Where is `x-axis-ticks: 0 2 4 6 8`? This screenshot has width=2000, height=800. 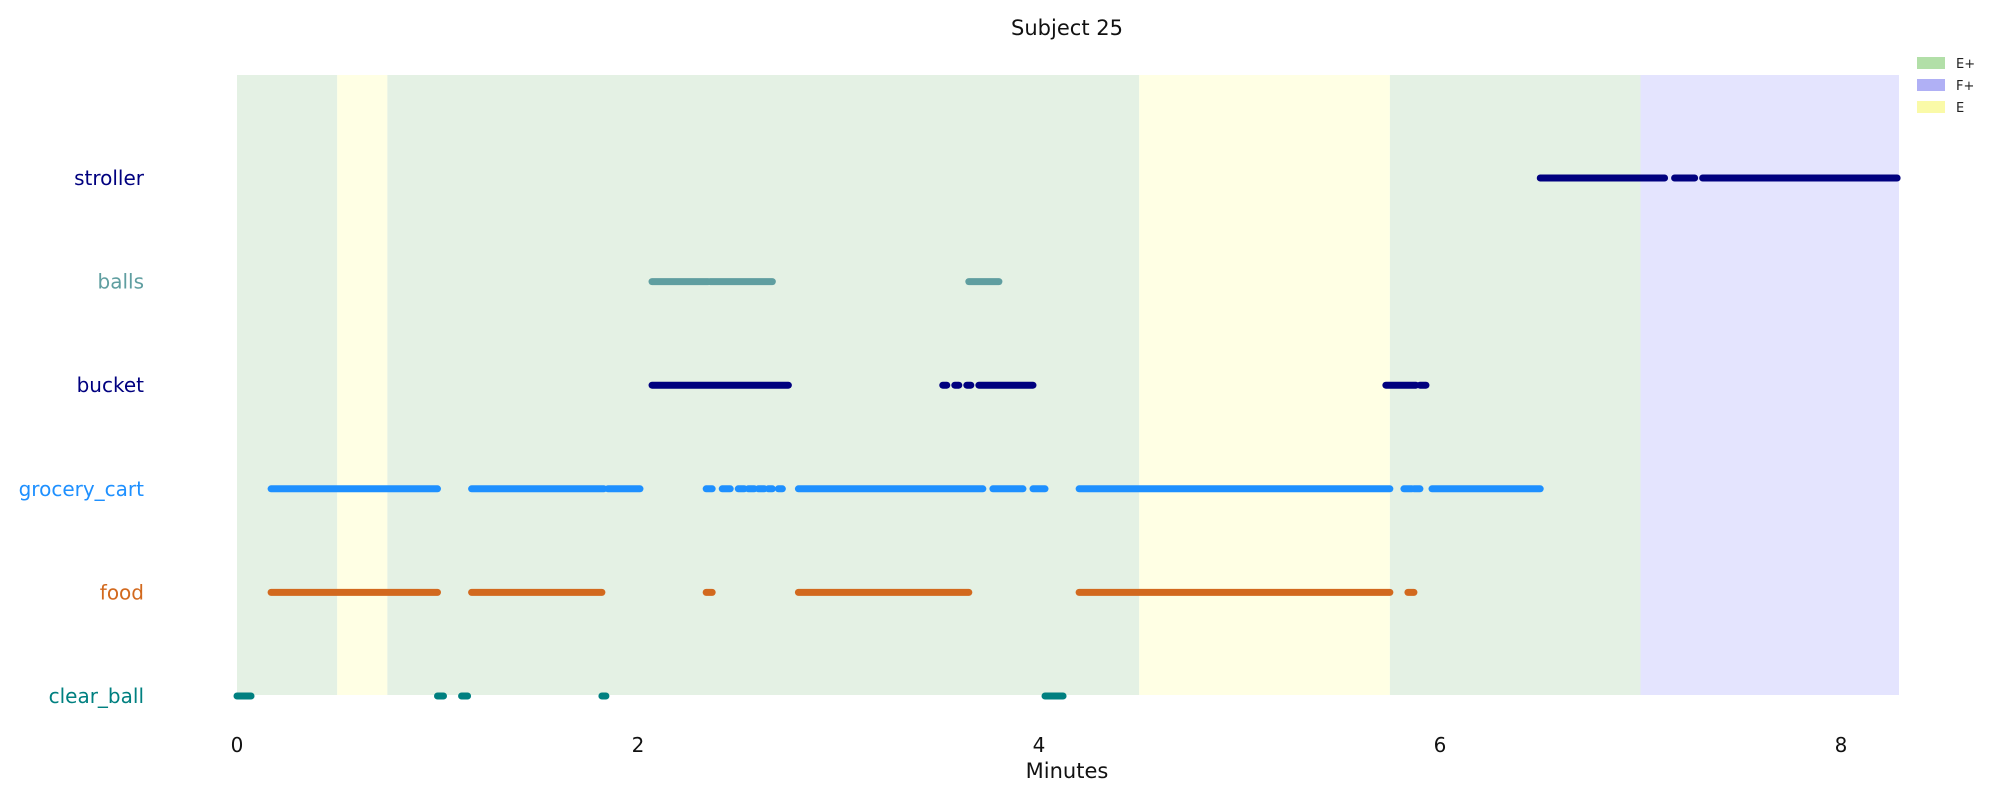 x-axis-ticks: 0 2 4 6 8 is located at coordinates (1039, 745).